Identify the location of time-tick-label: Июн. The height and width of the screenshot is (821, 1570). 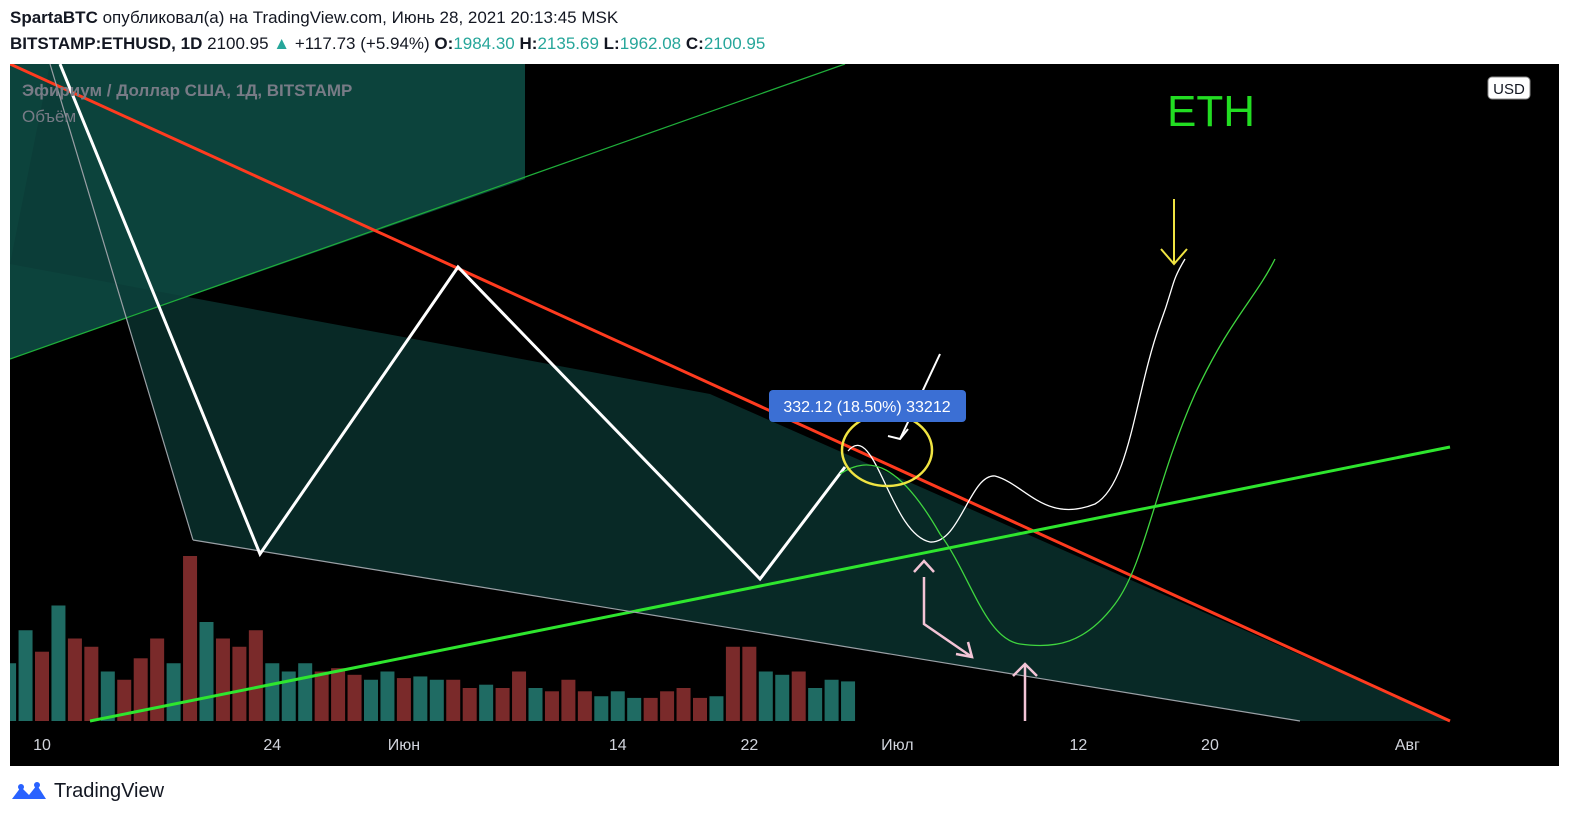
(404, 745).